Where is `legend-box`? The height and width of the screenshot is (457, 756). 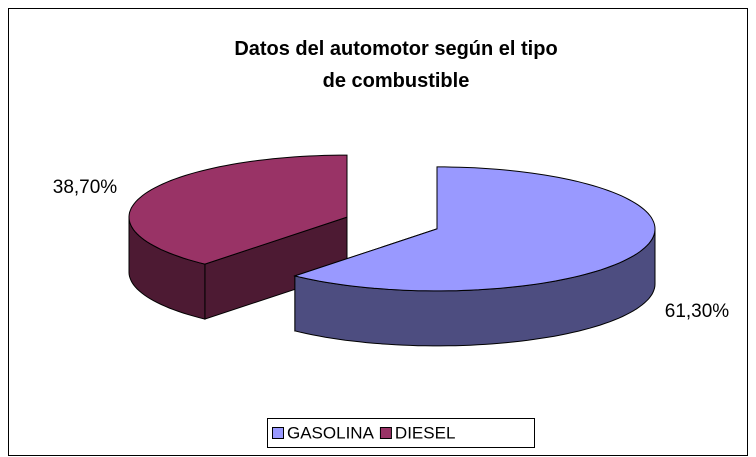 legend-box is located at coordinates (401, 433).